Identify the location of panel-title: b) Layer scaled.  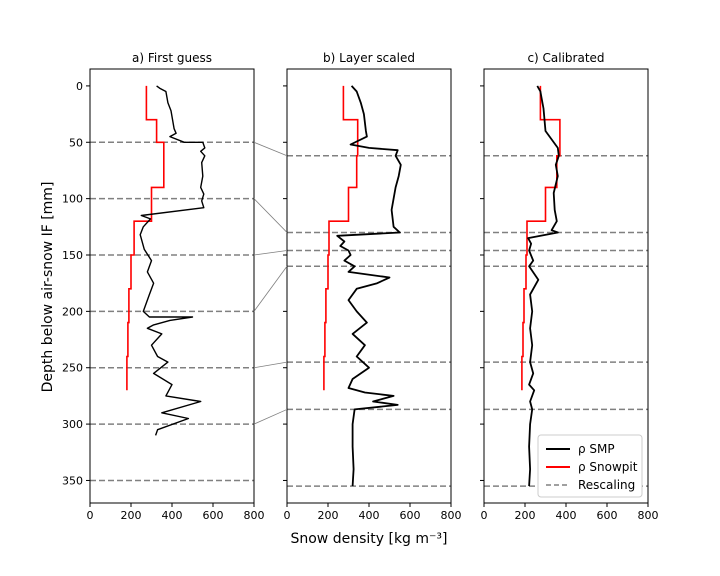
(369, 58).